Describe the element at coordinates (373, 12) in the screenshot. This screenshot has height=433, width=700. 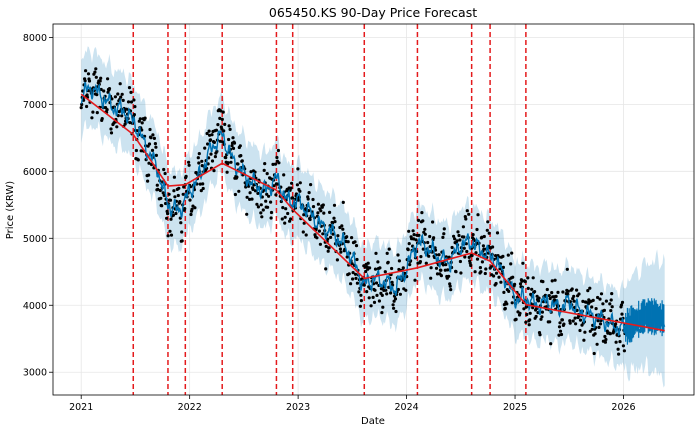
I see `chart-title: 065450.KS 90-Day Price Forecast` at that location.